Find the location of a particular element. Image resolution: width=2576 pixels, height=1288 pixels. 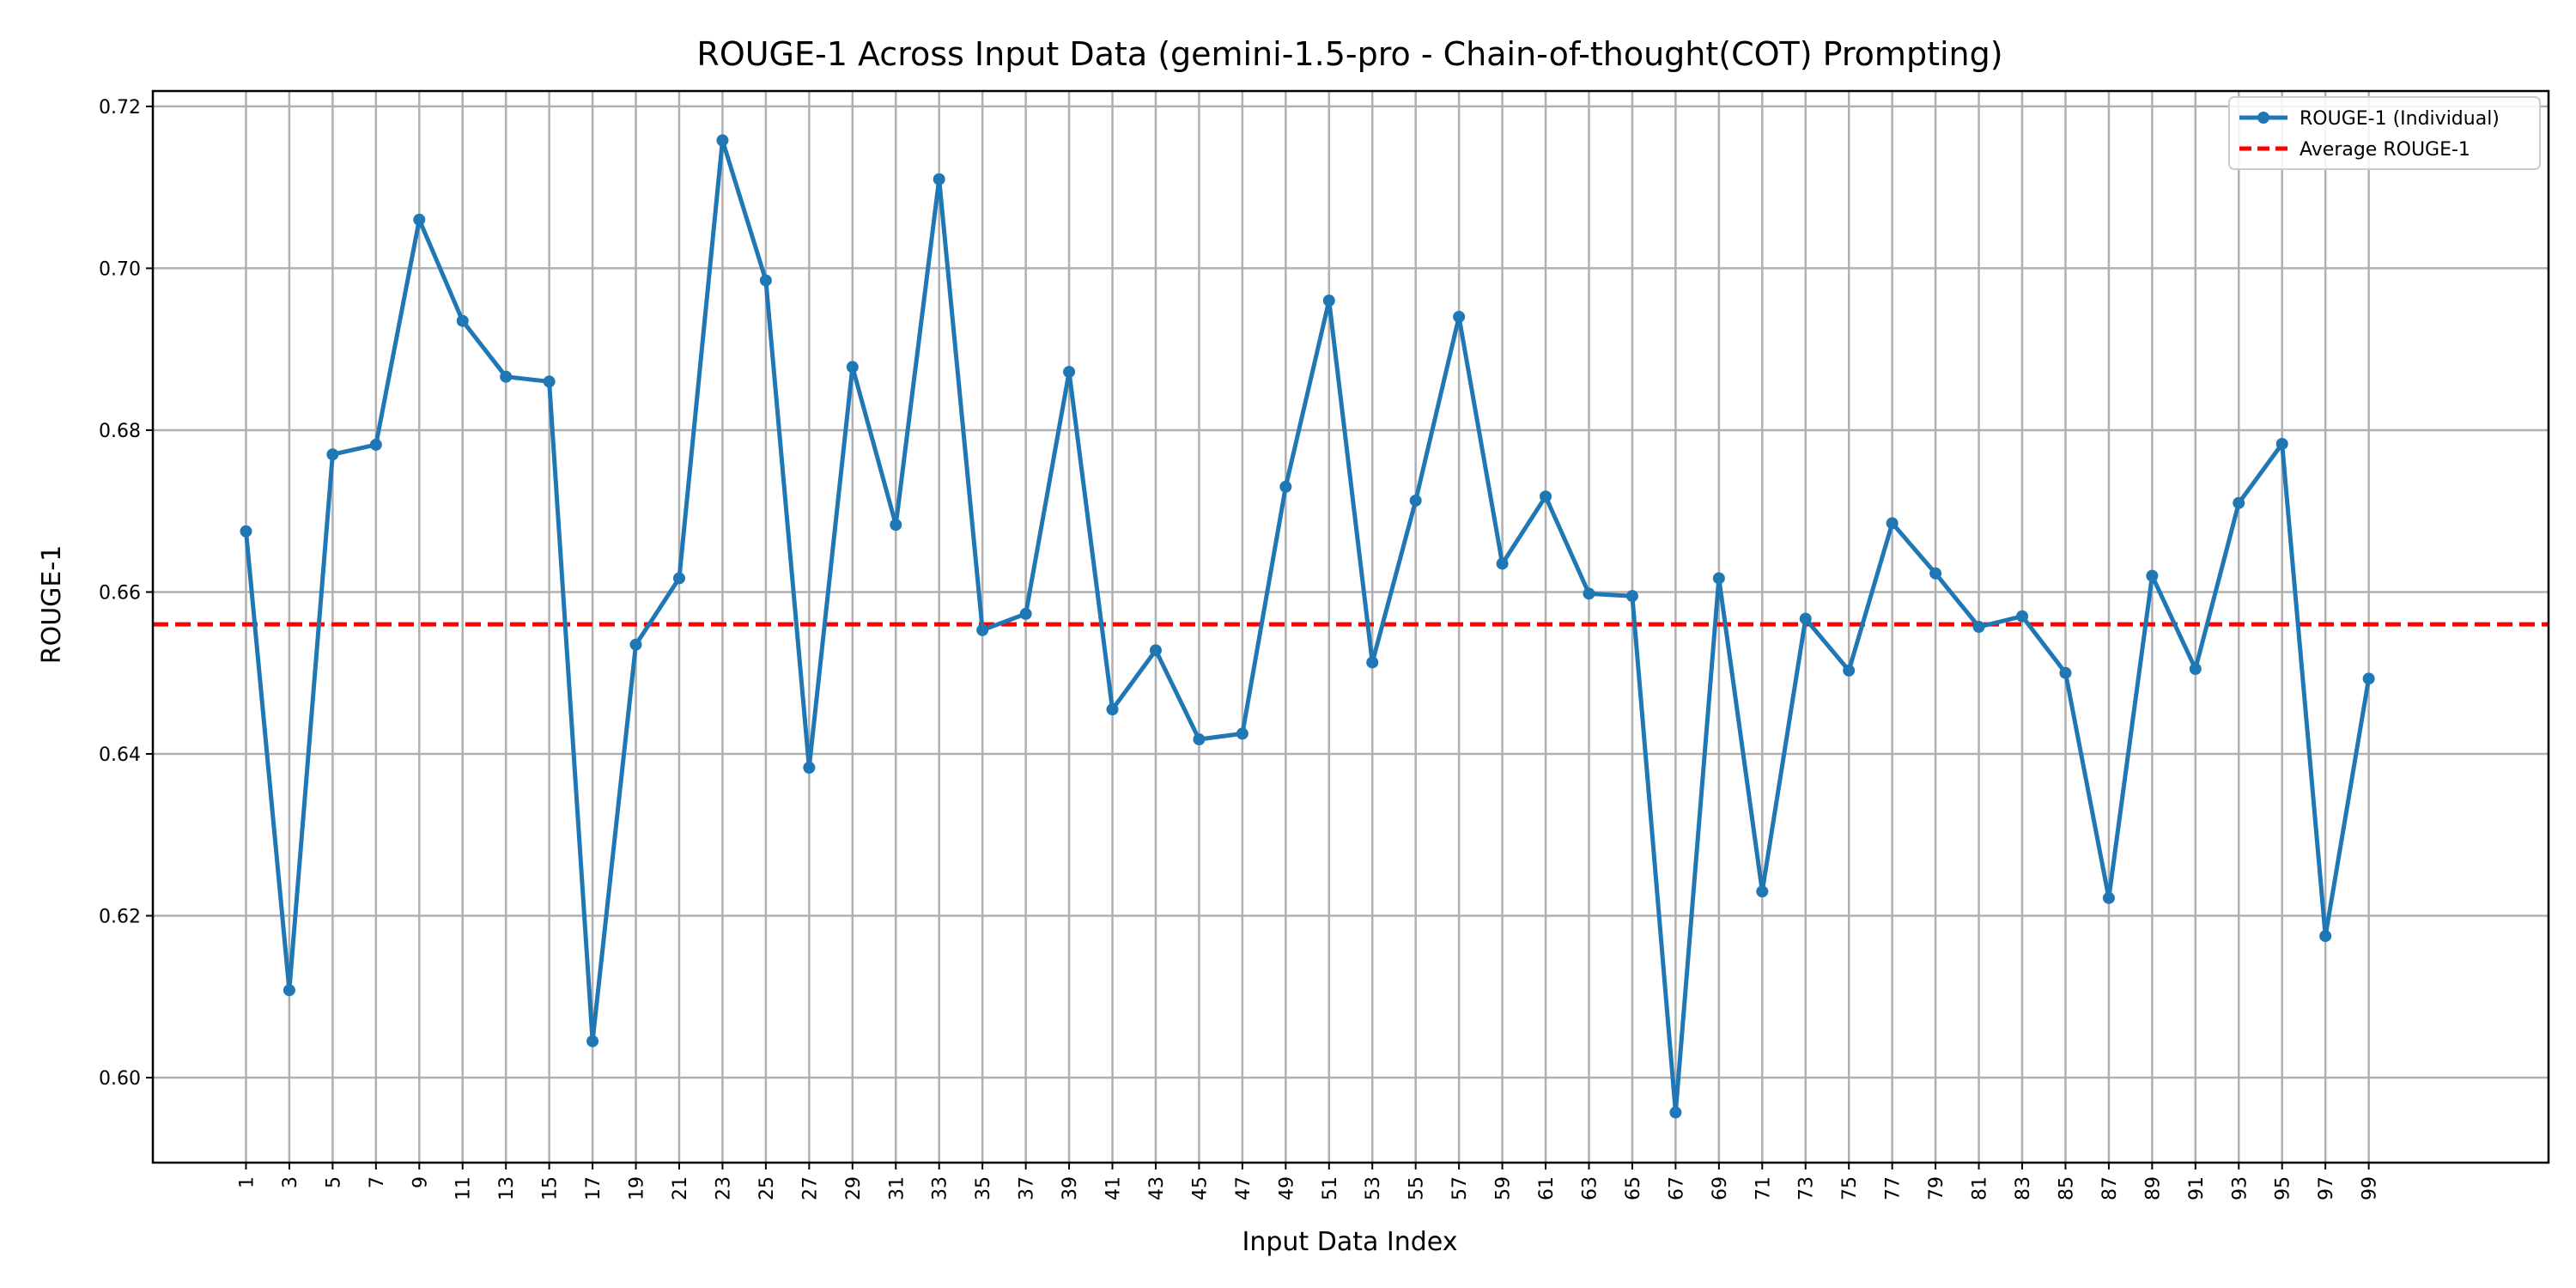

x-tick-label: 9 is located at coordinates (420, 1182).